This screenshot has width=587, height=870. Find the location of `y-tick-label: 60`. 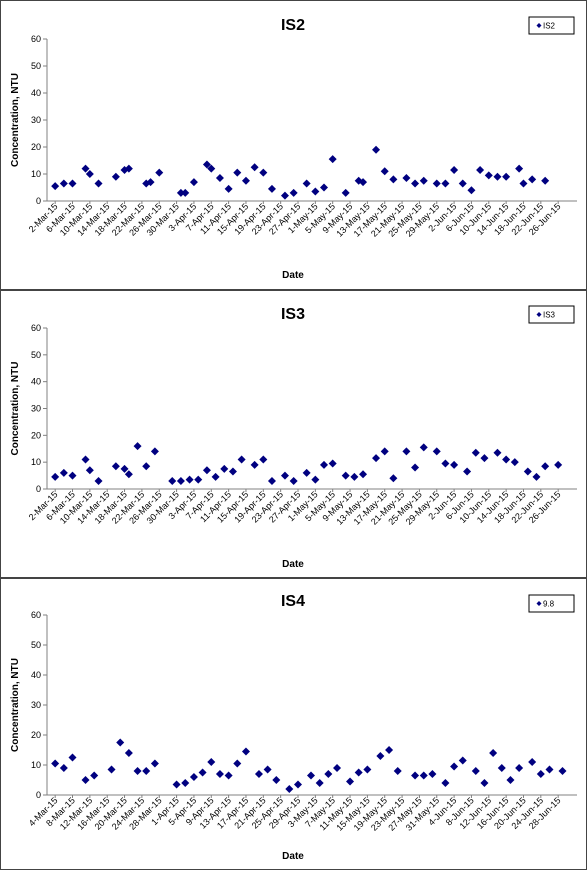

y-tick-label: 60 is located at coordinates (36, 615).